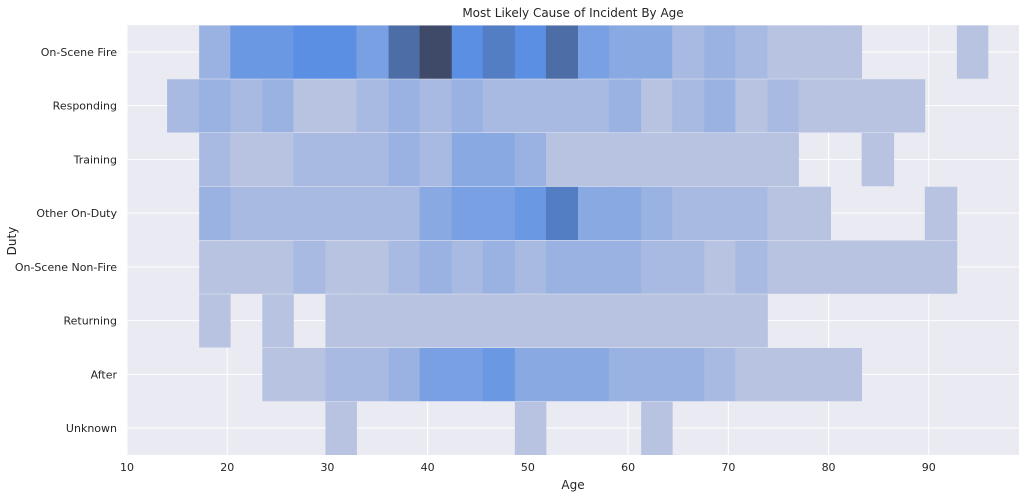 This screenshot has height=496, width=1026. I want to click on y-tick-label: On-Scene Fire, so click(79, 52).